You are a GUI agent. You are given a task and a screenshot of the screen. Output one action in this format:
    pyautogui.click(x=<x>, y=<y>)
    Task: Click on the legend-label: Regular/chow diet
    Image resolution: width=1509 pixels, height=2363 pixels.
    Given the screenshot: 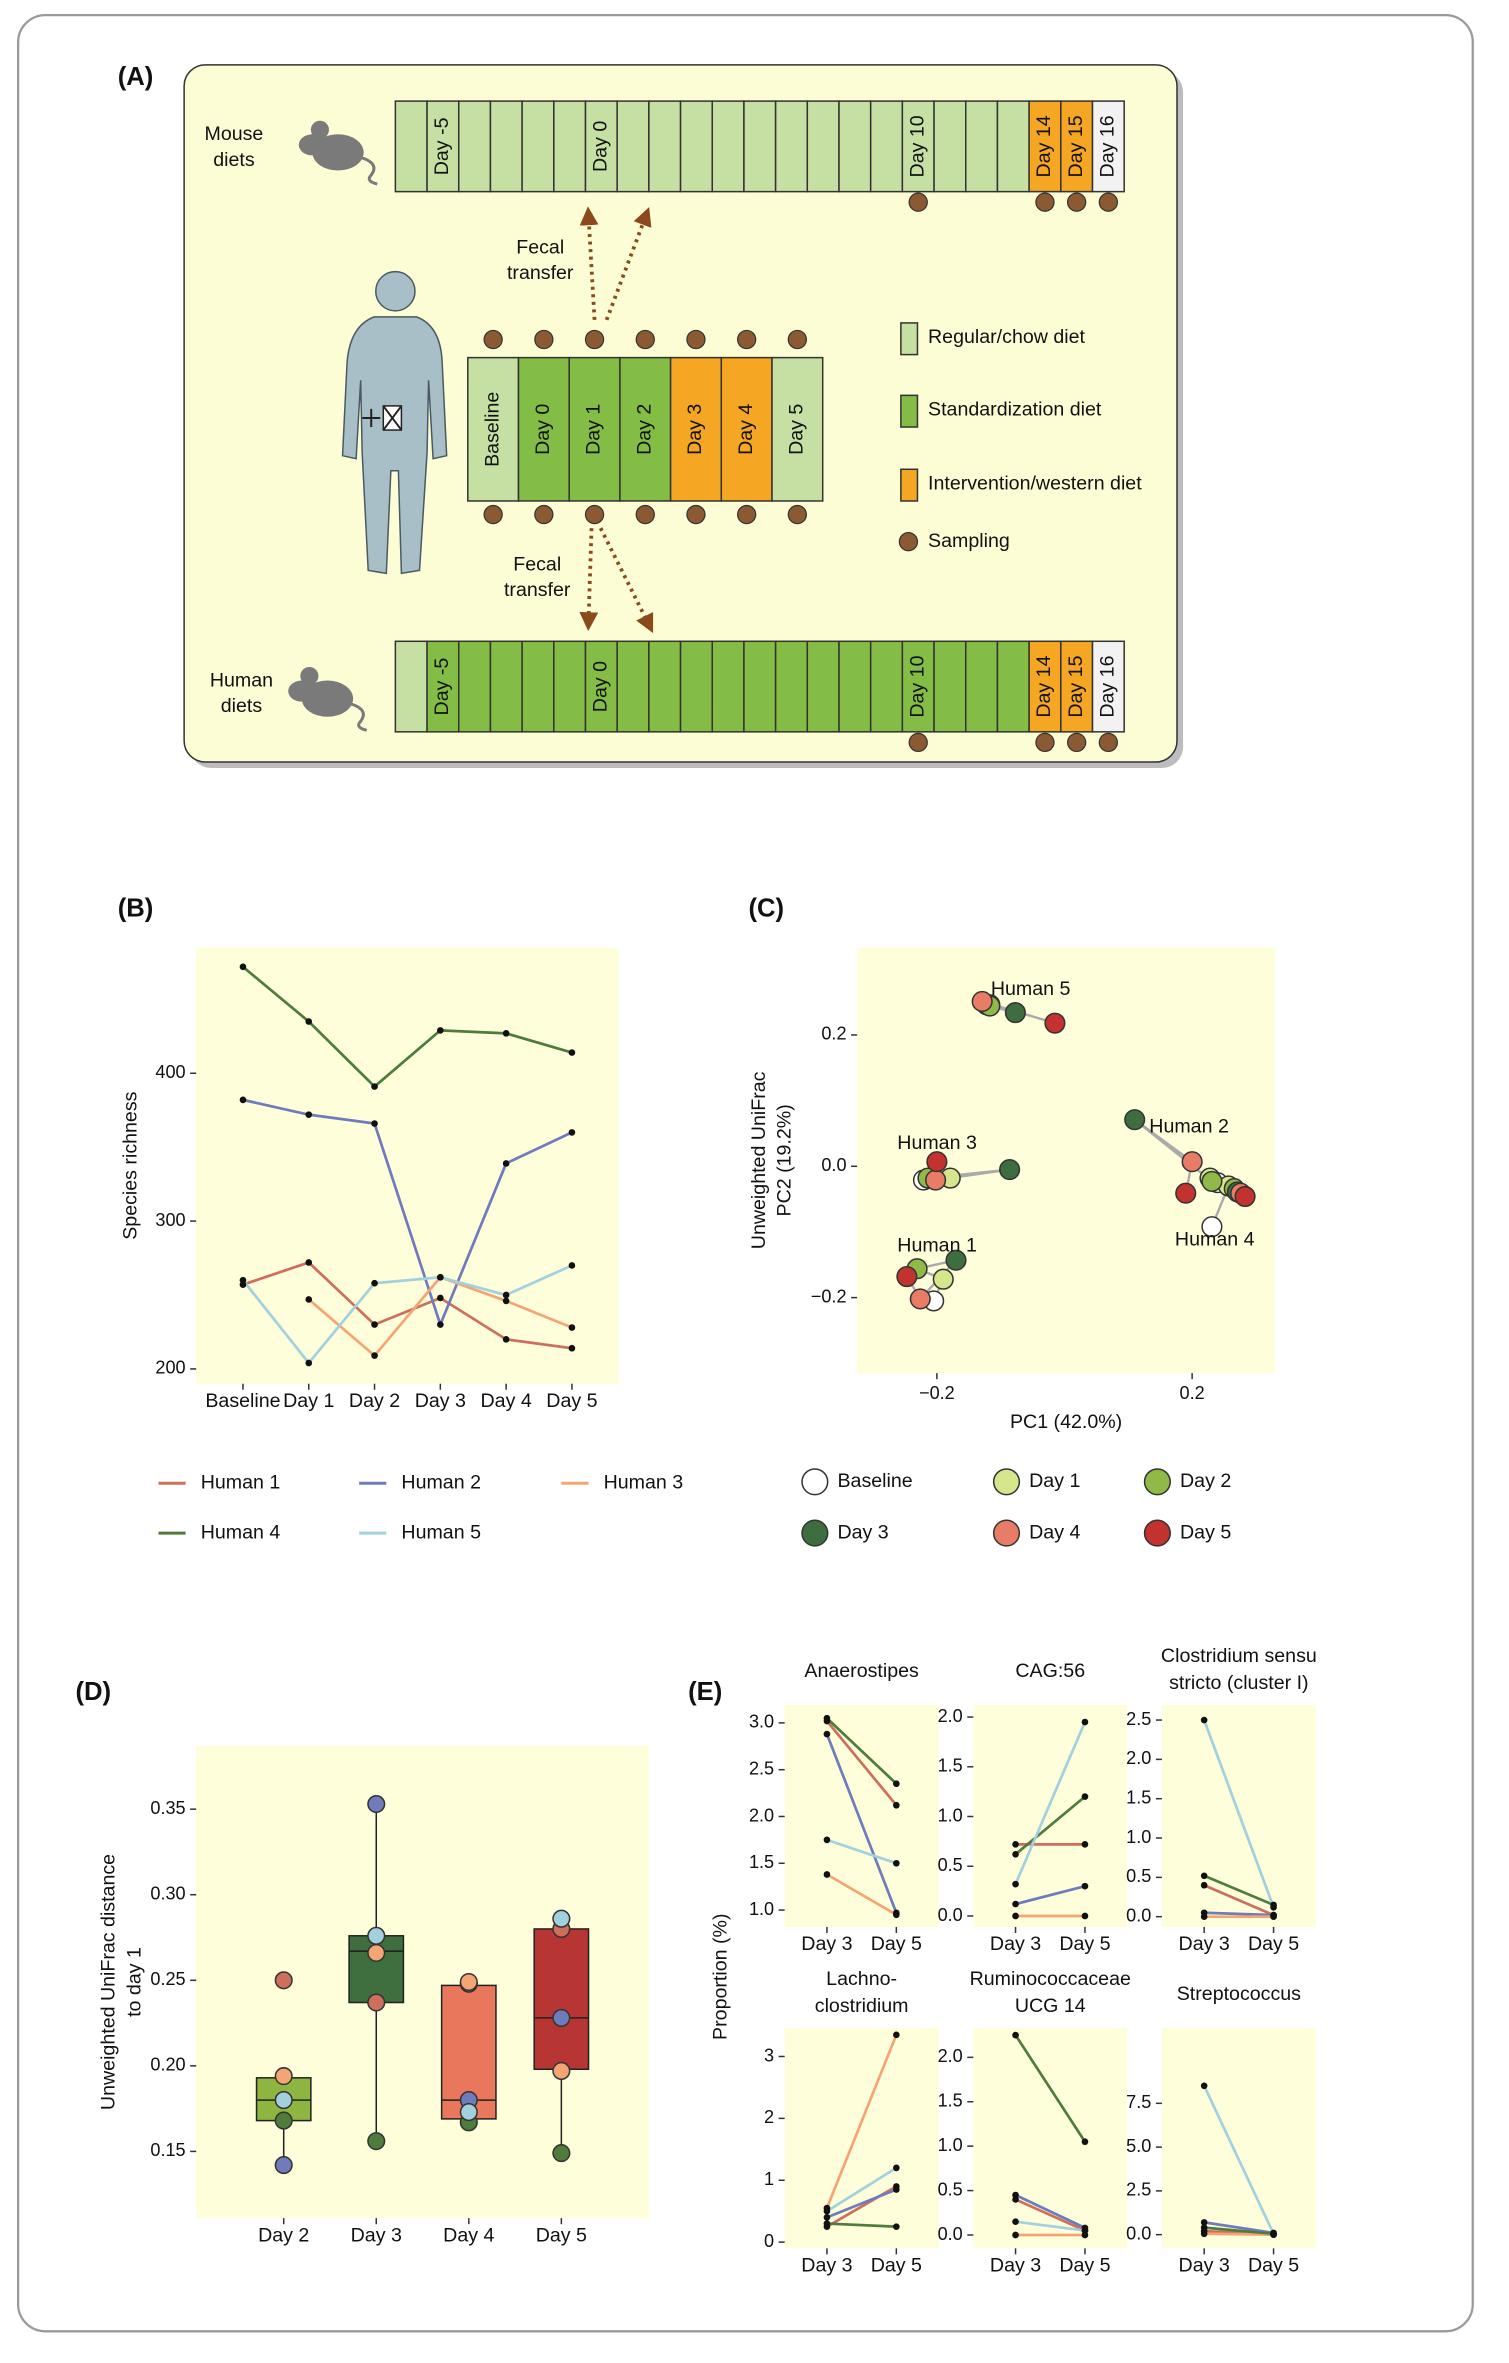 What is the action you would take?
    pyautogui.click(x=1007, y=337)
    